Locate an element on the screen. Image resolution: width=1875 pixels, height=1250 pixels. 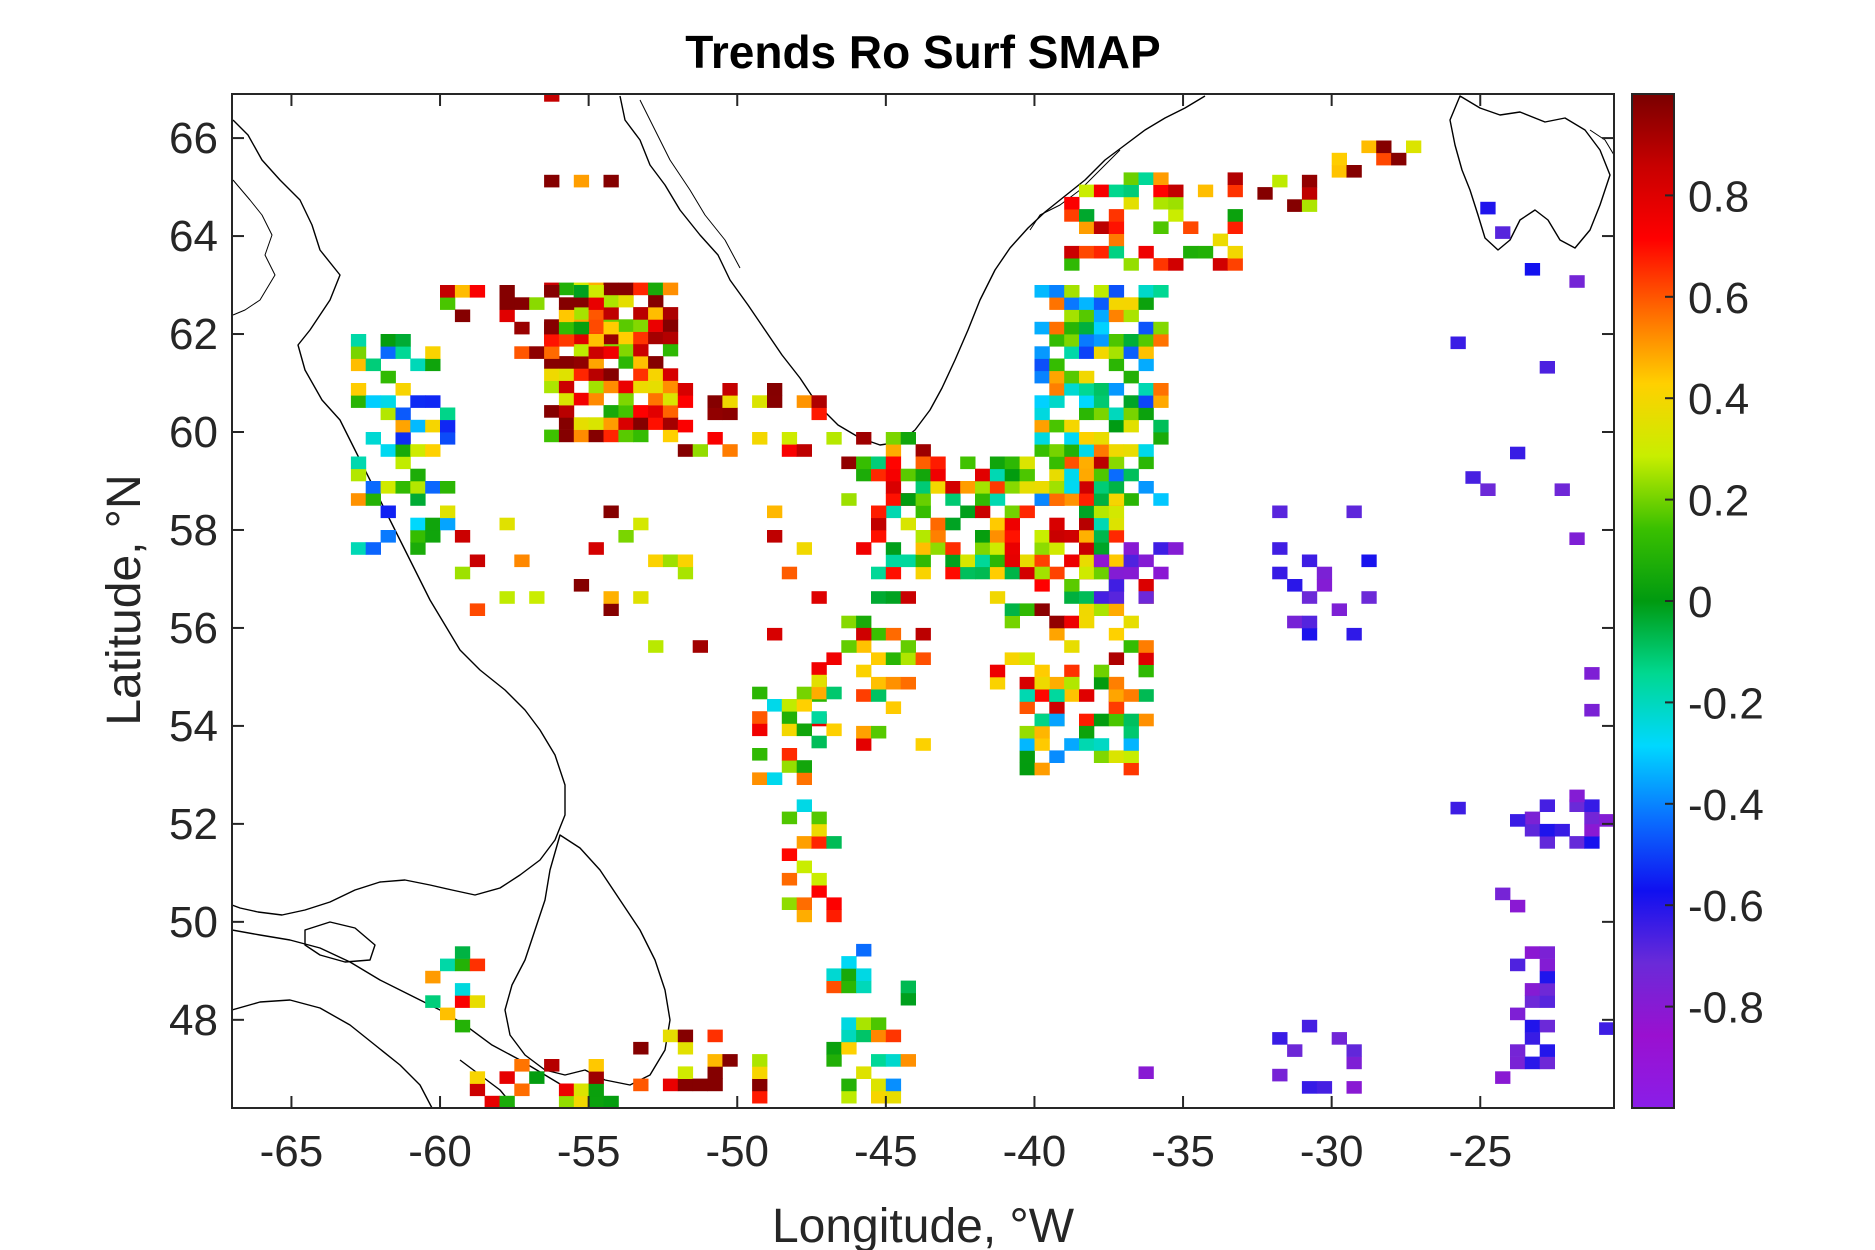
chart-title: Trends Ro Surf SMAP is located at coordinates (922, 52).